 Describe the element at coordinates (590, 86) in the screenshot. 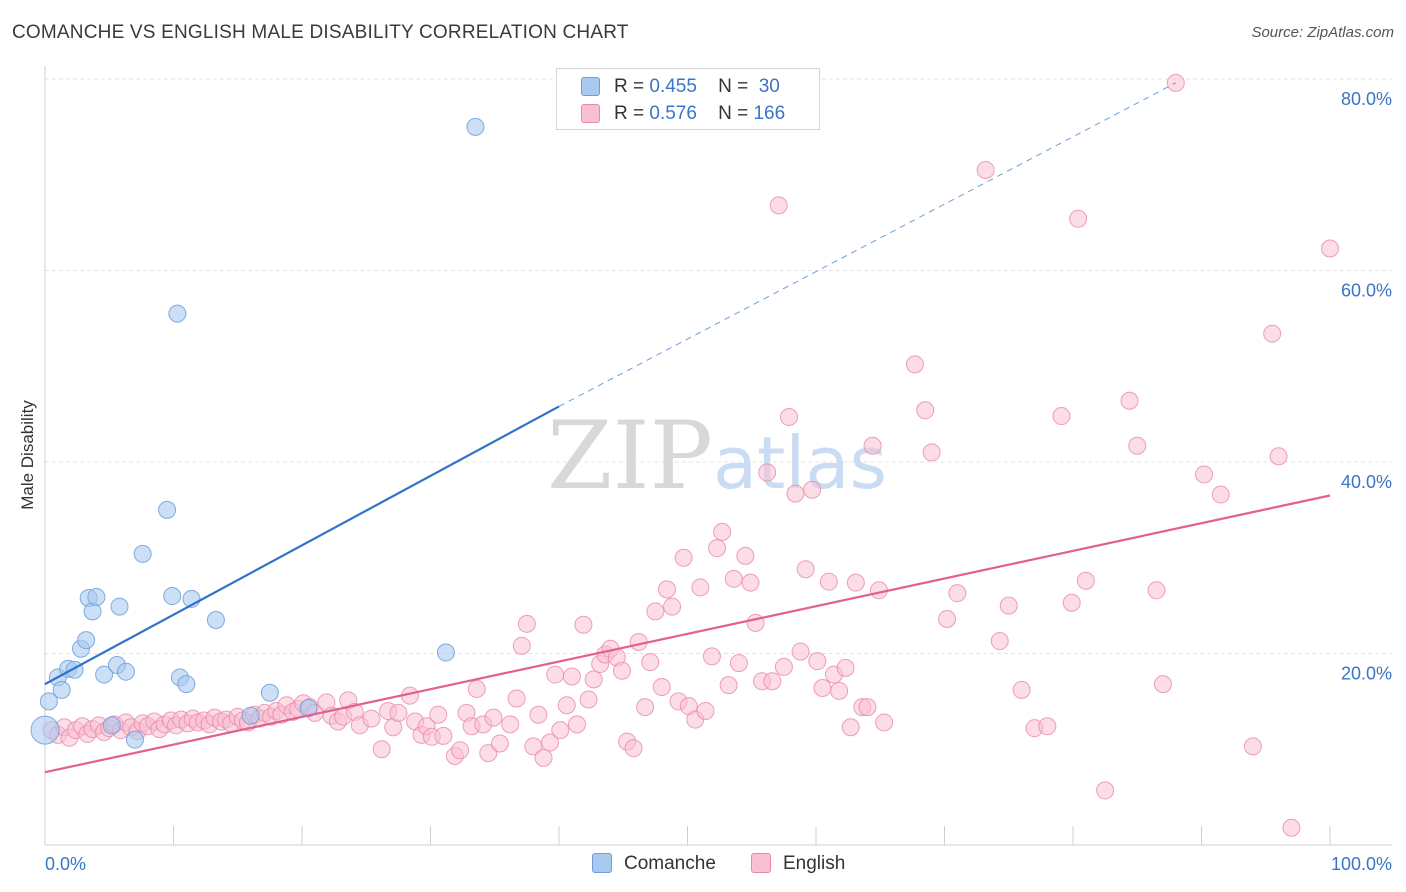

I see `comanche-swatch` at that location.